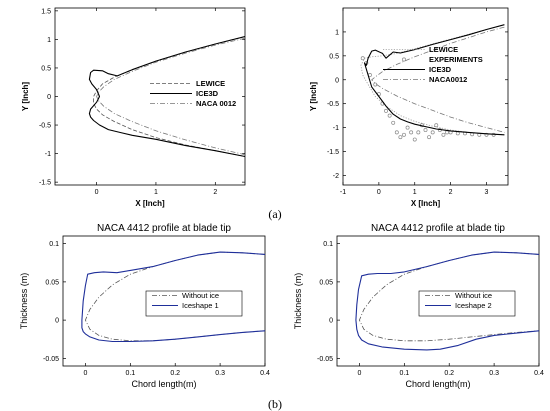 Image resolution: width=550 pixels, height=411 pixels. I want to click on legend-label: Iceshape 1, so click(200, 305).